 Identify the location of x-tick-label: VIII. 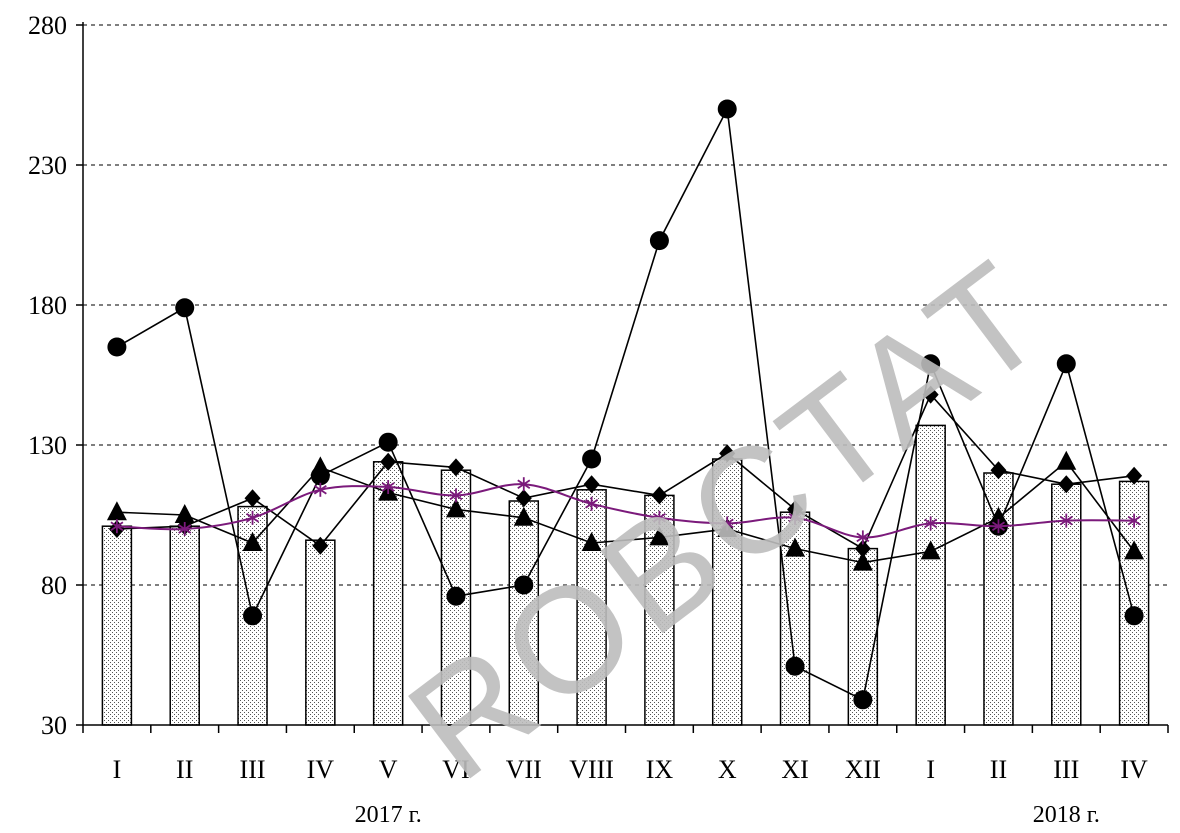
(591, 769).